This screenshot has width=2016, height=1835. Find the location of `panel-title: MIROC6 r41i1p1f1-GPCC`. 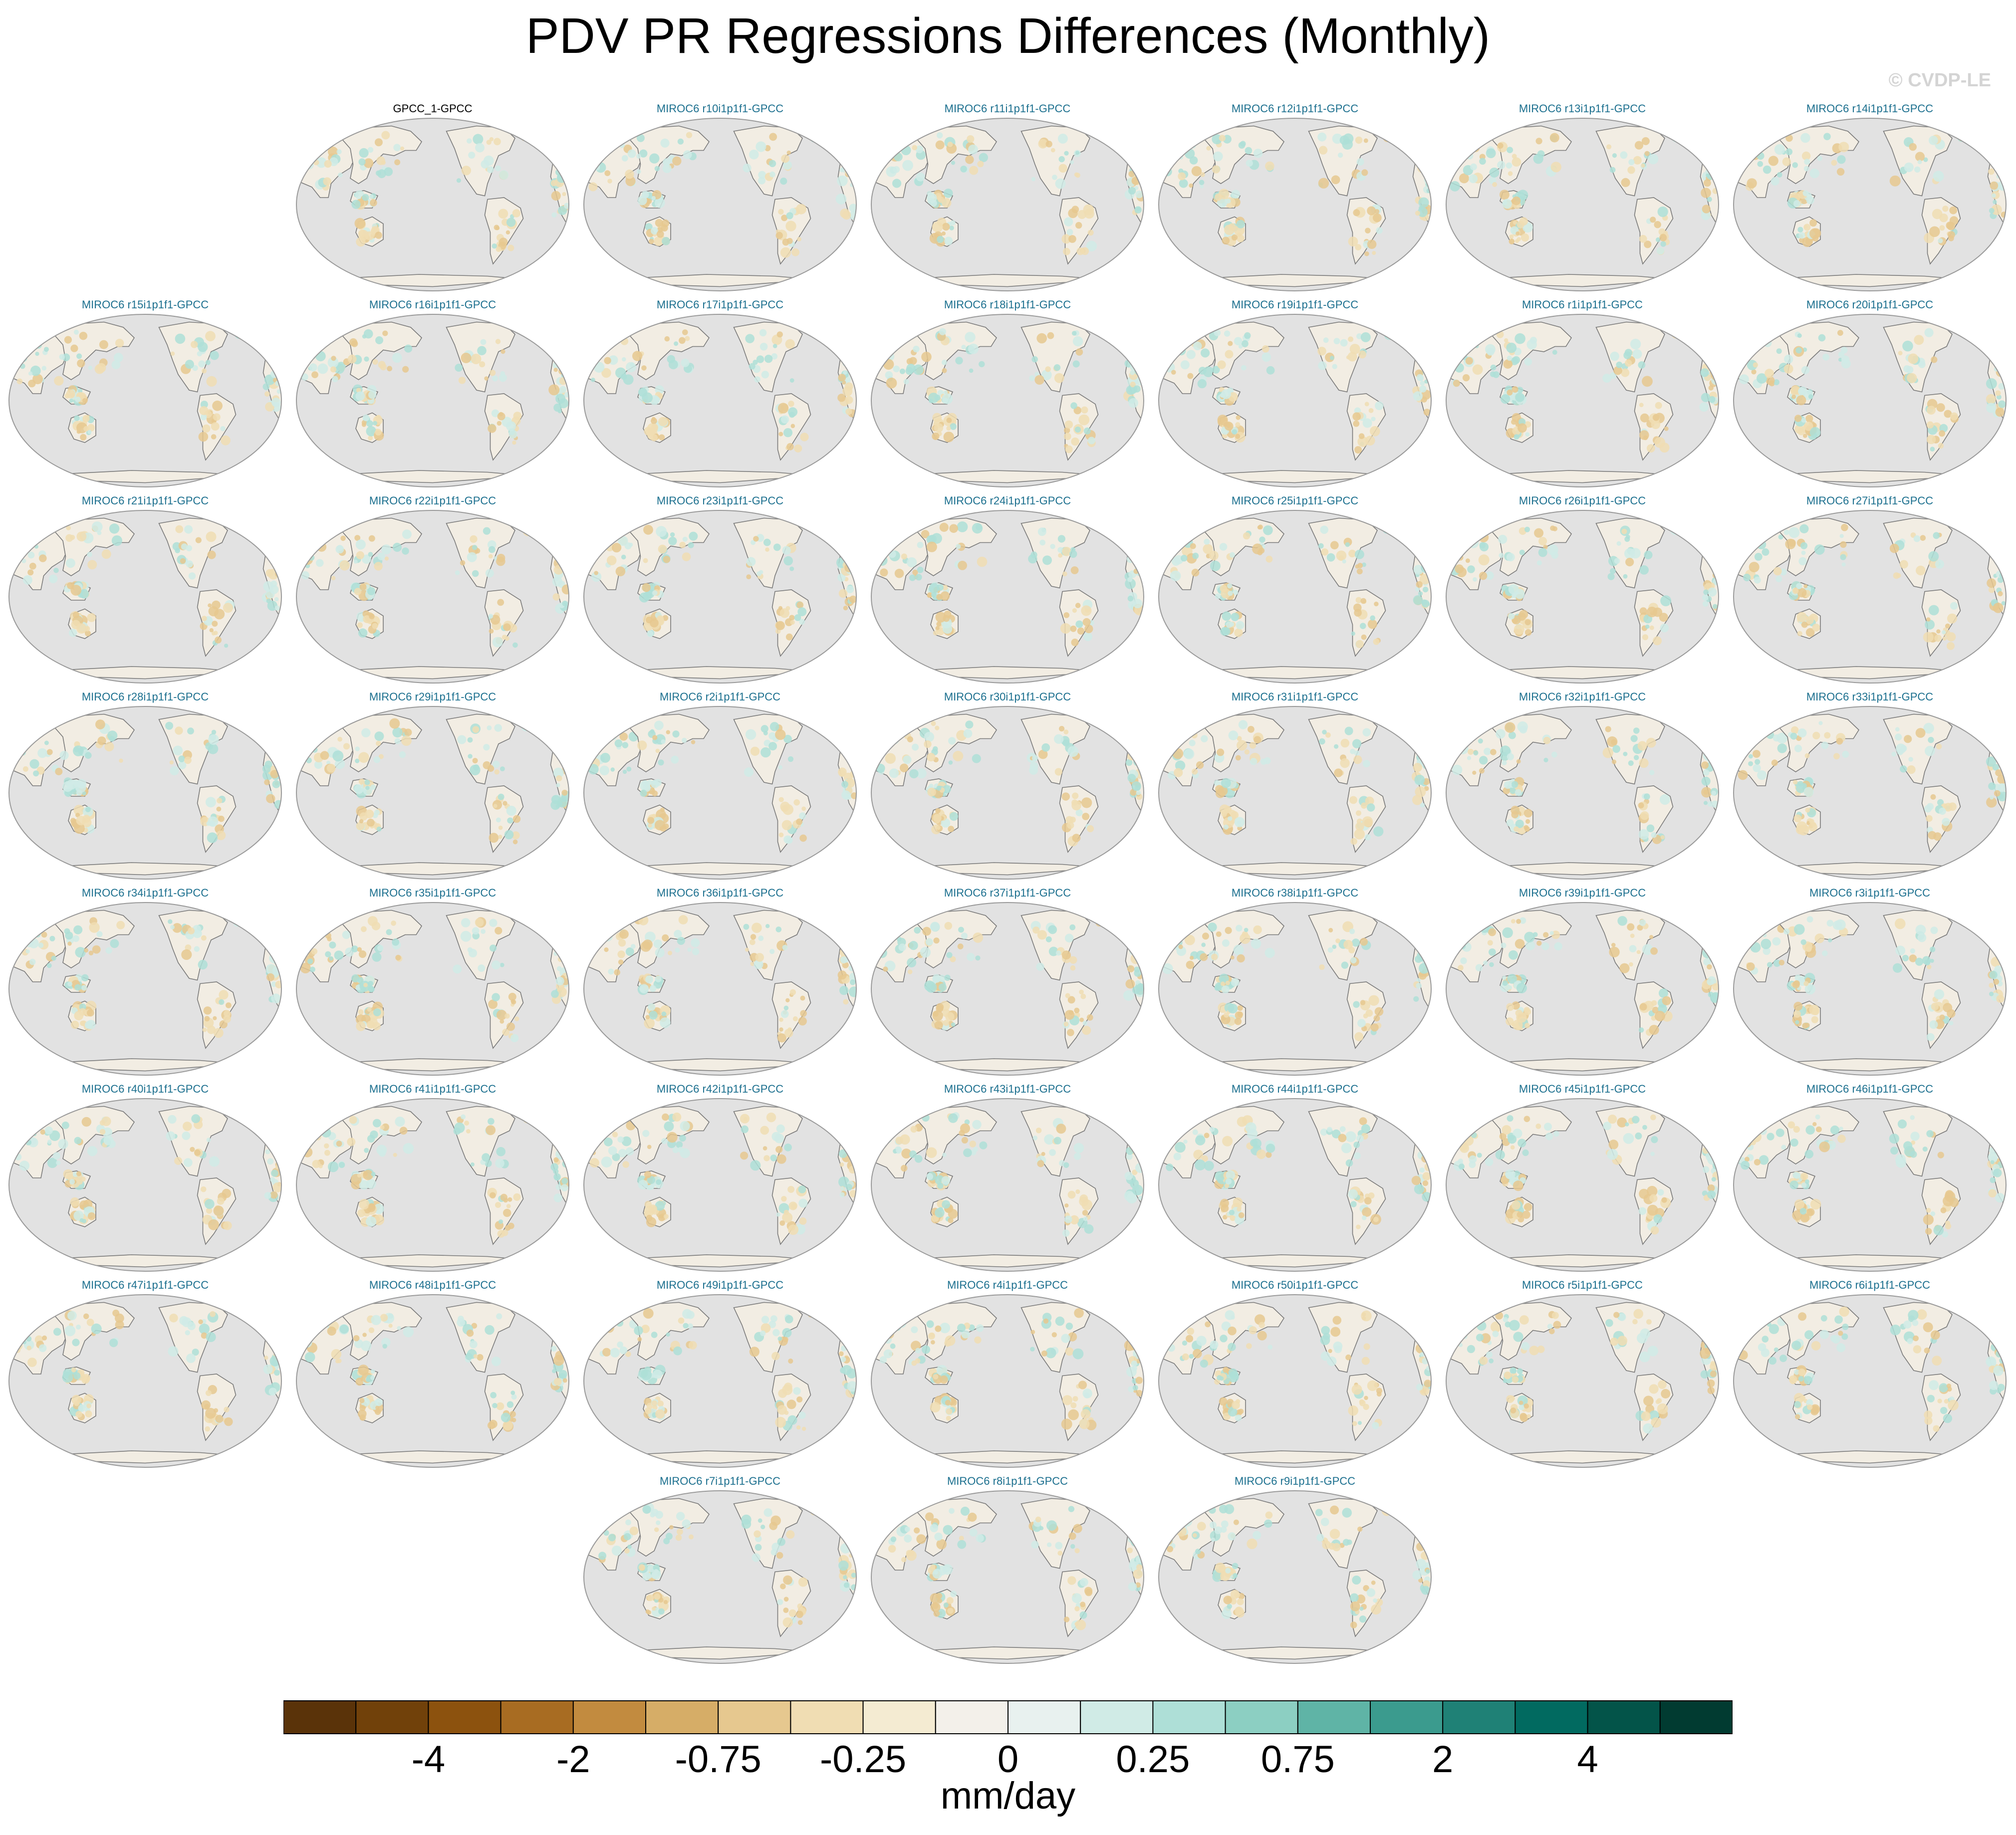

panel-title: MIROC6 r41i1p1f1-GPCC is located at coordinates (433, 1089).